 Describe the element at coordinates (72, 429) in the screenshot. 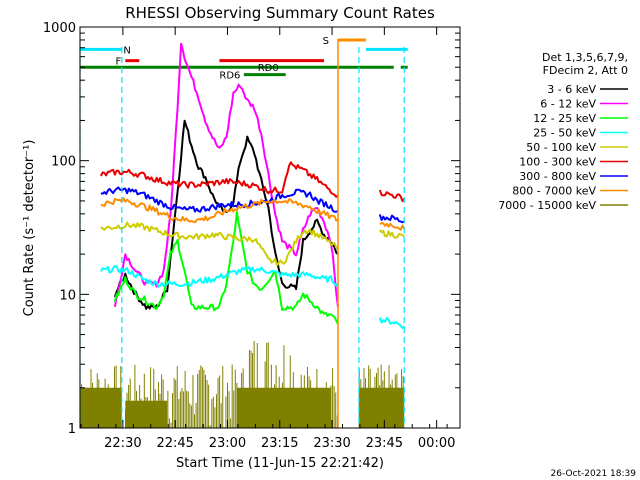

I see `y-tick-label: 1` at that location.